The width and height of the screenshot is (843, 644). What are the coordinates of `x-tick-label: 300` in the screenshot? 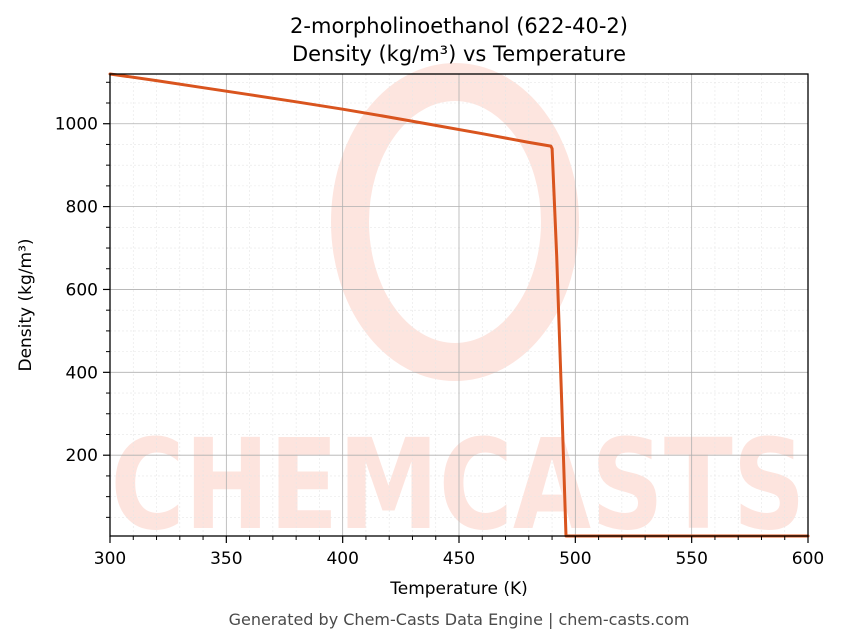 It's located at (110, 559).